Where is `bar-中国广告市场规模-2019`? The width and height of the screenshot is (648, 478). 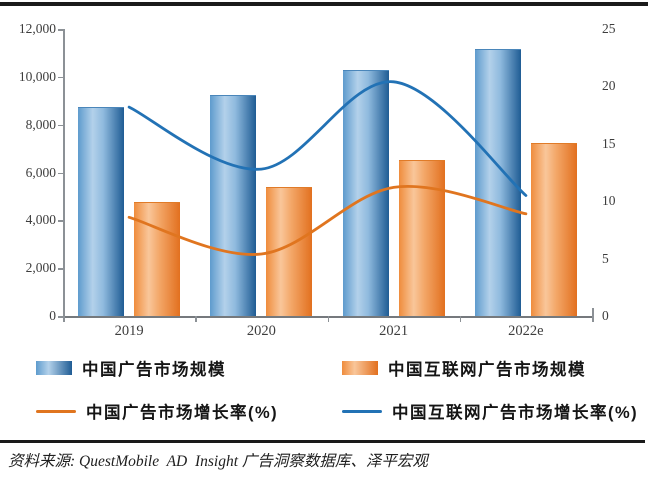 bar-中国广告市场规模-2019 is located at coordinates (101, 211).